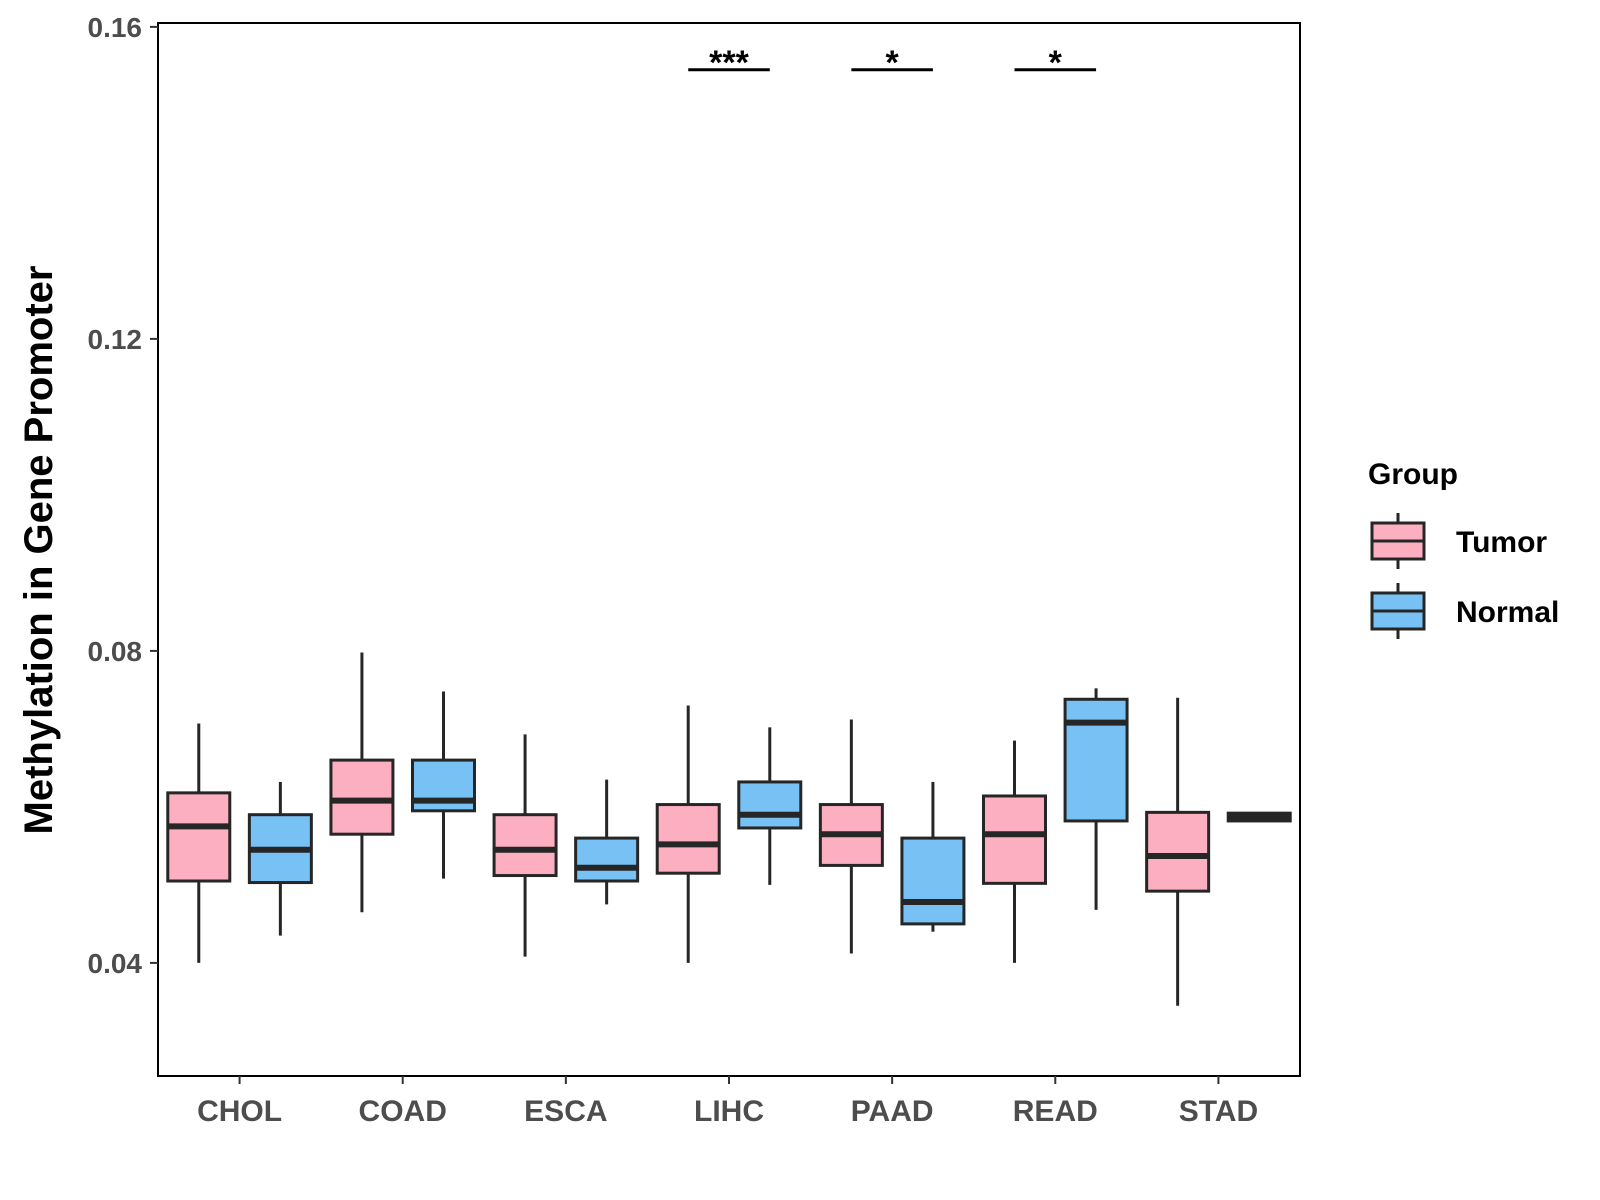 The image size is (1600, 1200). What do you see at coordinates (115, 651) in the screenshot?
I see `y-tick-label: 0.08` at bounding box center [115, 651].